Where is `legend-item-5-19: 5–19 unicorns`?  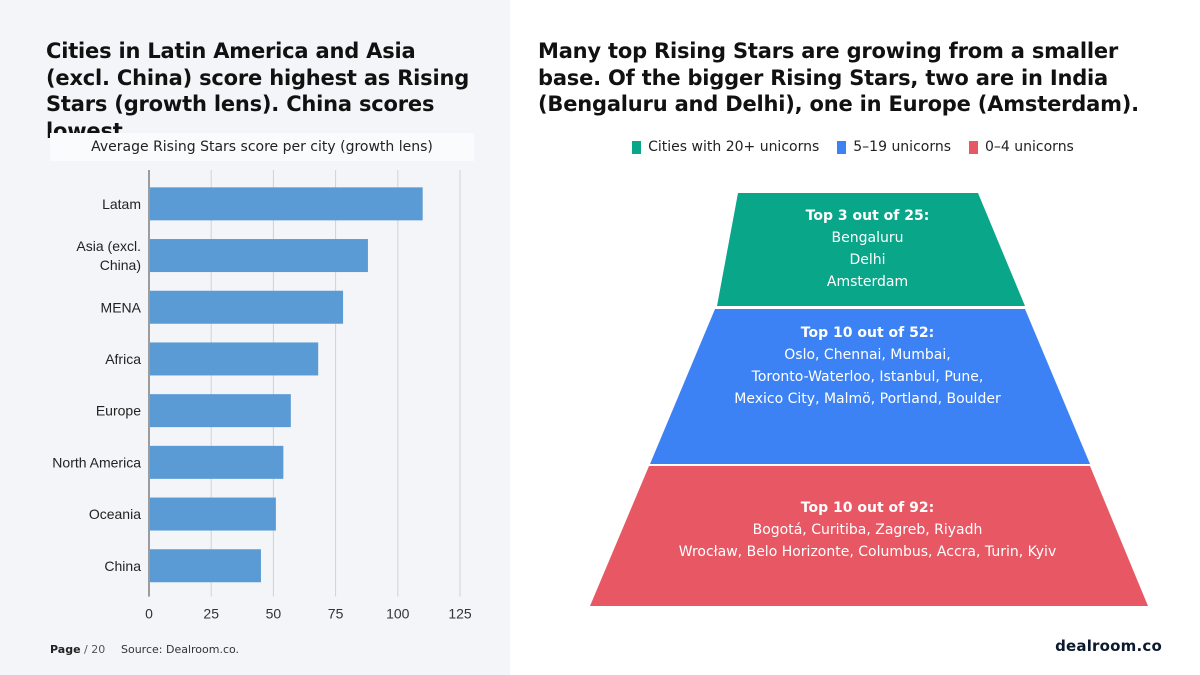
legend-item-5-19: 5–19 unicorns is located at coordinates (894, 147).